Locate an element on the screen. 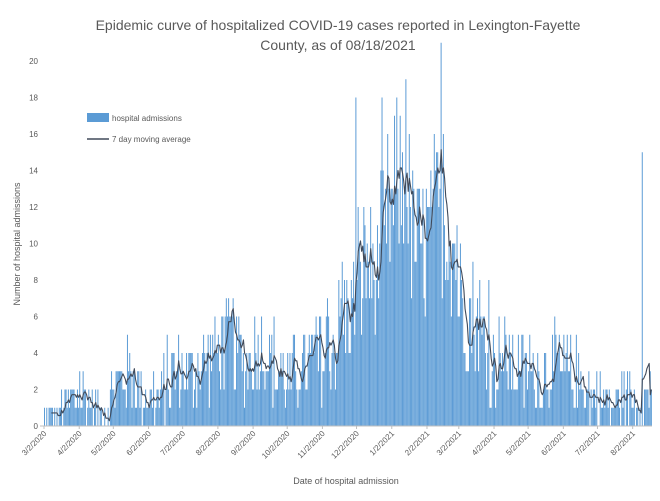  y-tick-label: 14 is located at coordinates (33, 171).